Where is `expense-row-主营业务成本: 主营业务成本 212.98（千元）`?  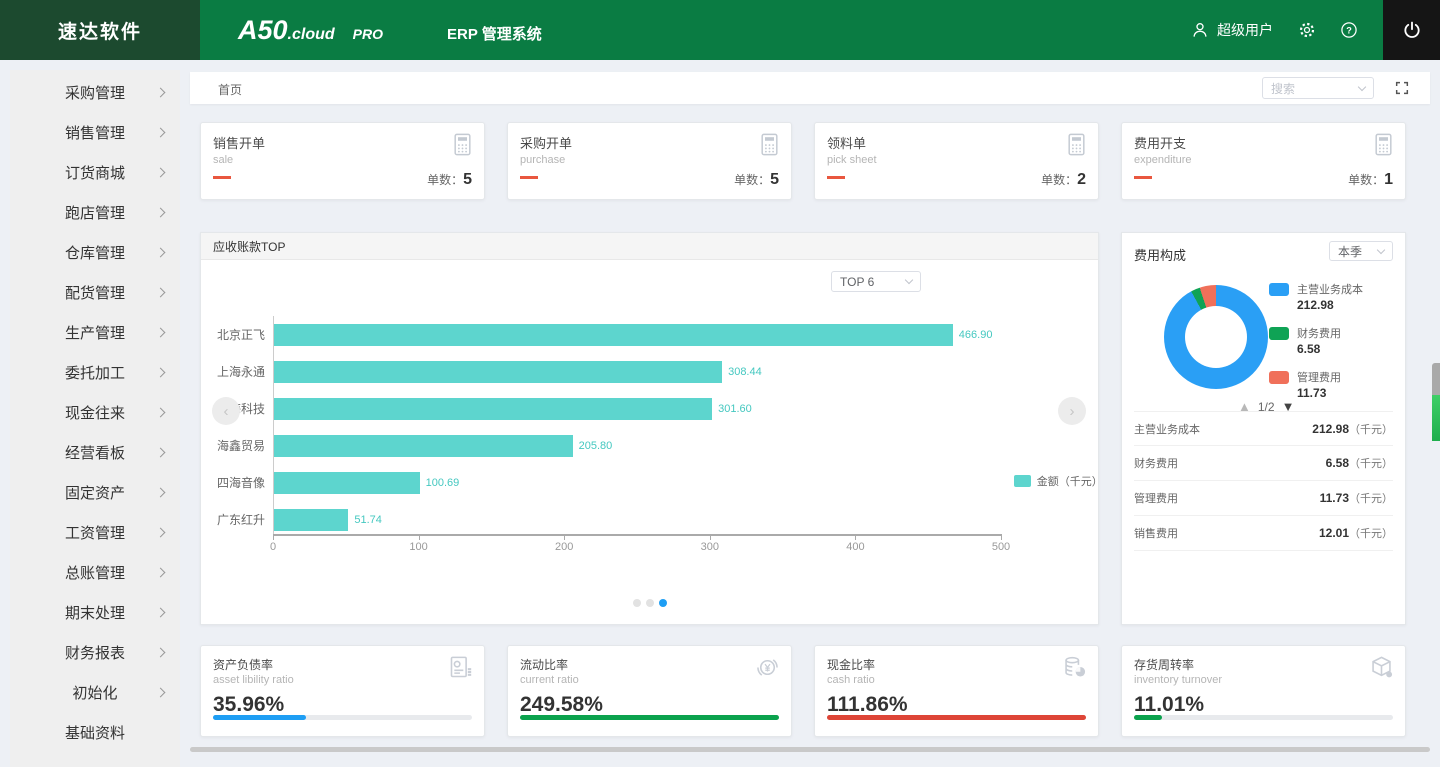
expense-row-主营业务成本: 主营业务成本 212.98（千元） is located at coordinates (1263, 428).